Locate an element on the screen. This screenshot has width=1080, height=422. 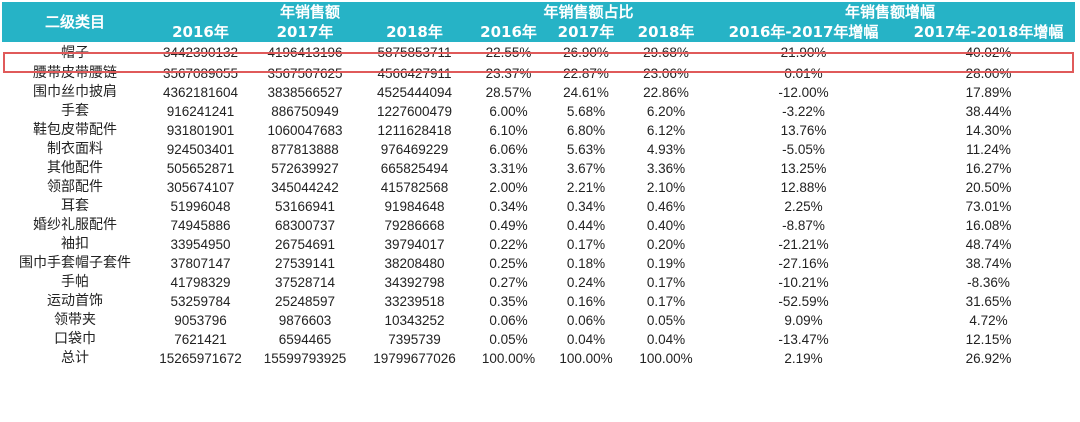
growth-16-17-cell: 2.19% is located at coordinates (803, 358).